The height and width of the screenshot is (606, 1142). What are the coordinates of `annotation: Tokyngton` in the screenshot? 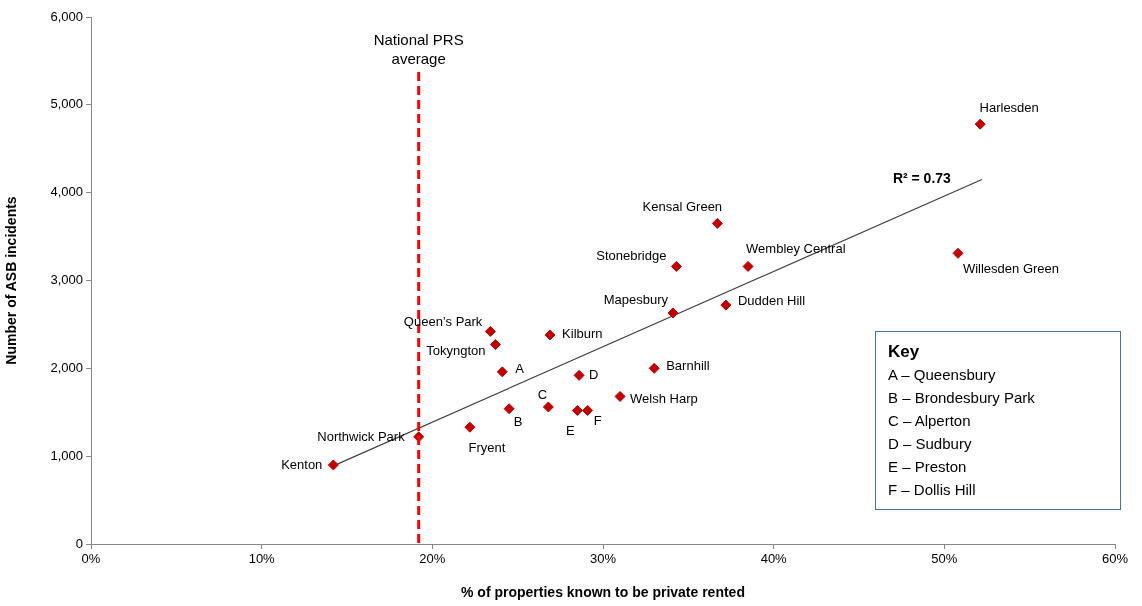 It's located at (456, 351).